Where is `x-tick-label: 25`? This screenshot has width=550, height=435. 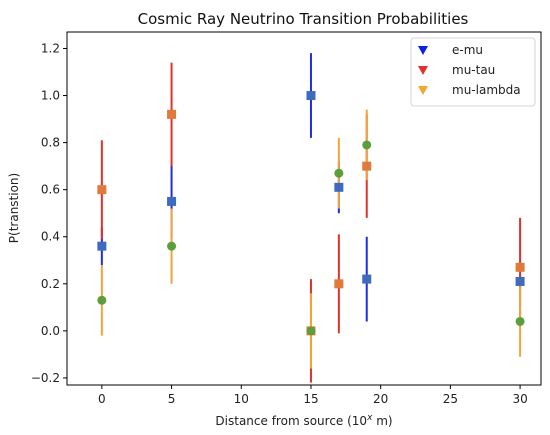
x-tick-label: 25 is located at coordinates (450, 399).